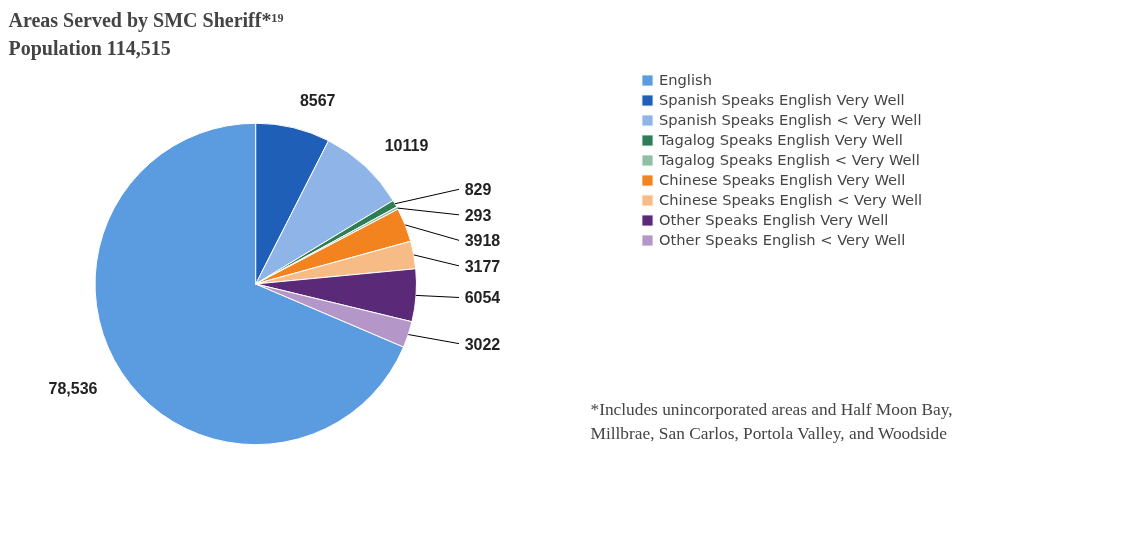  What do you see at coordinates (406, 145) in the screenshot?
I see `data-label: 10119` at bounding box center [406, 145].